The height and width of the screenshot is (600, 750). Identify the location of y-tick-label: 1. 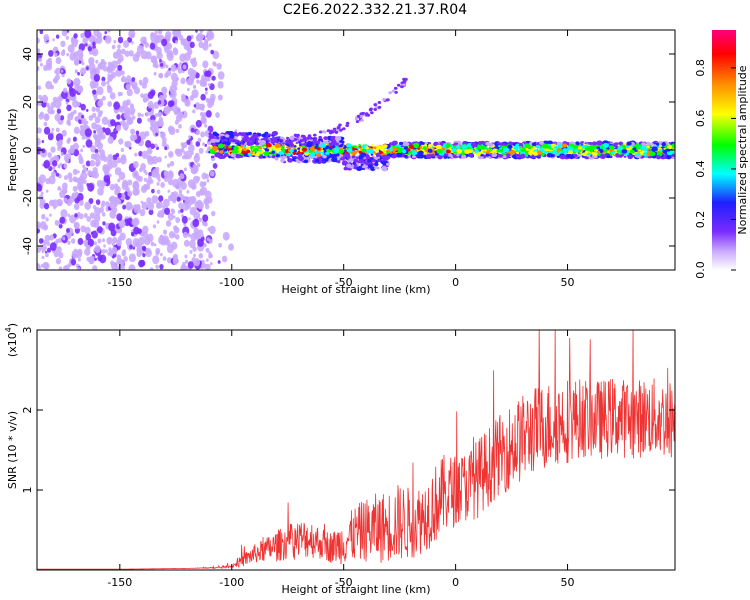
(27, 490).